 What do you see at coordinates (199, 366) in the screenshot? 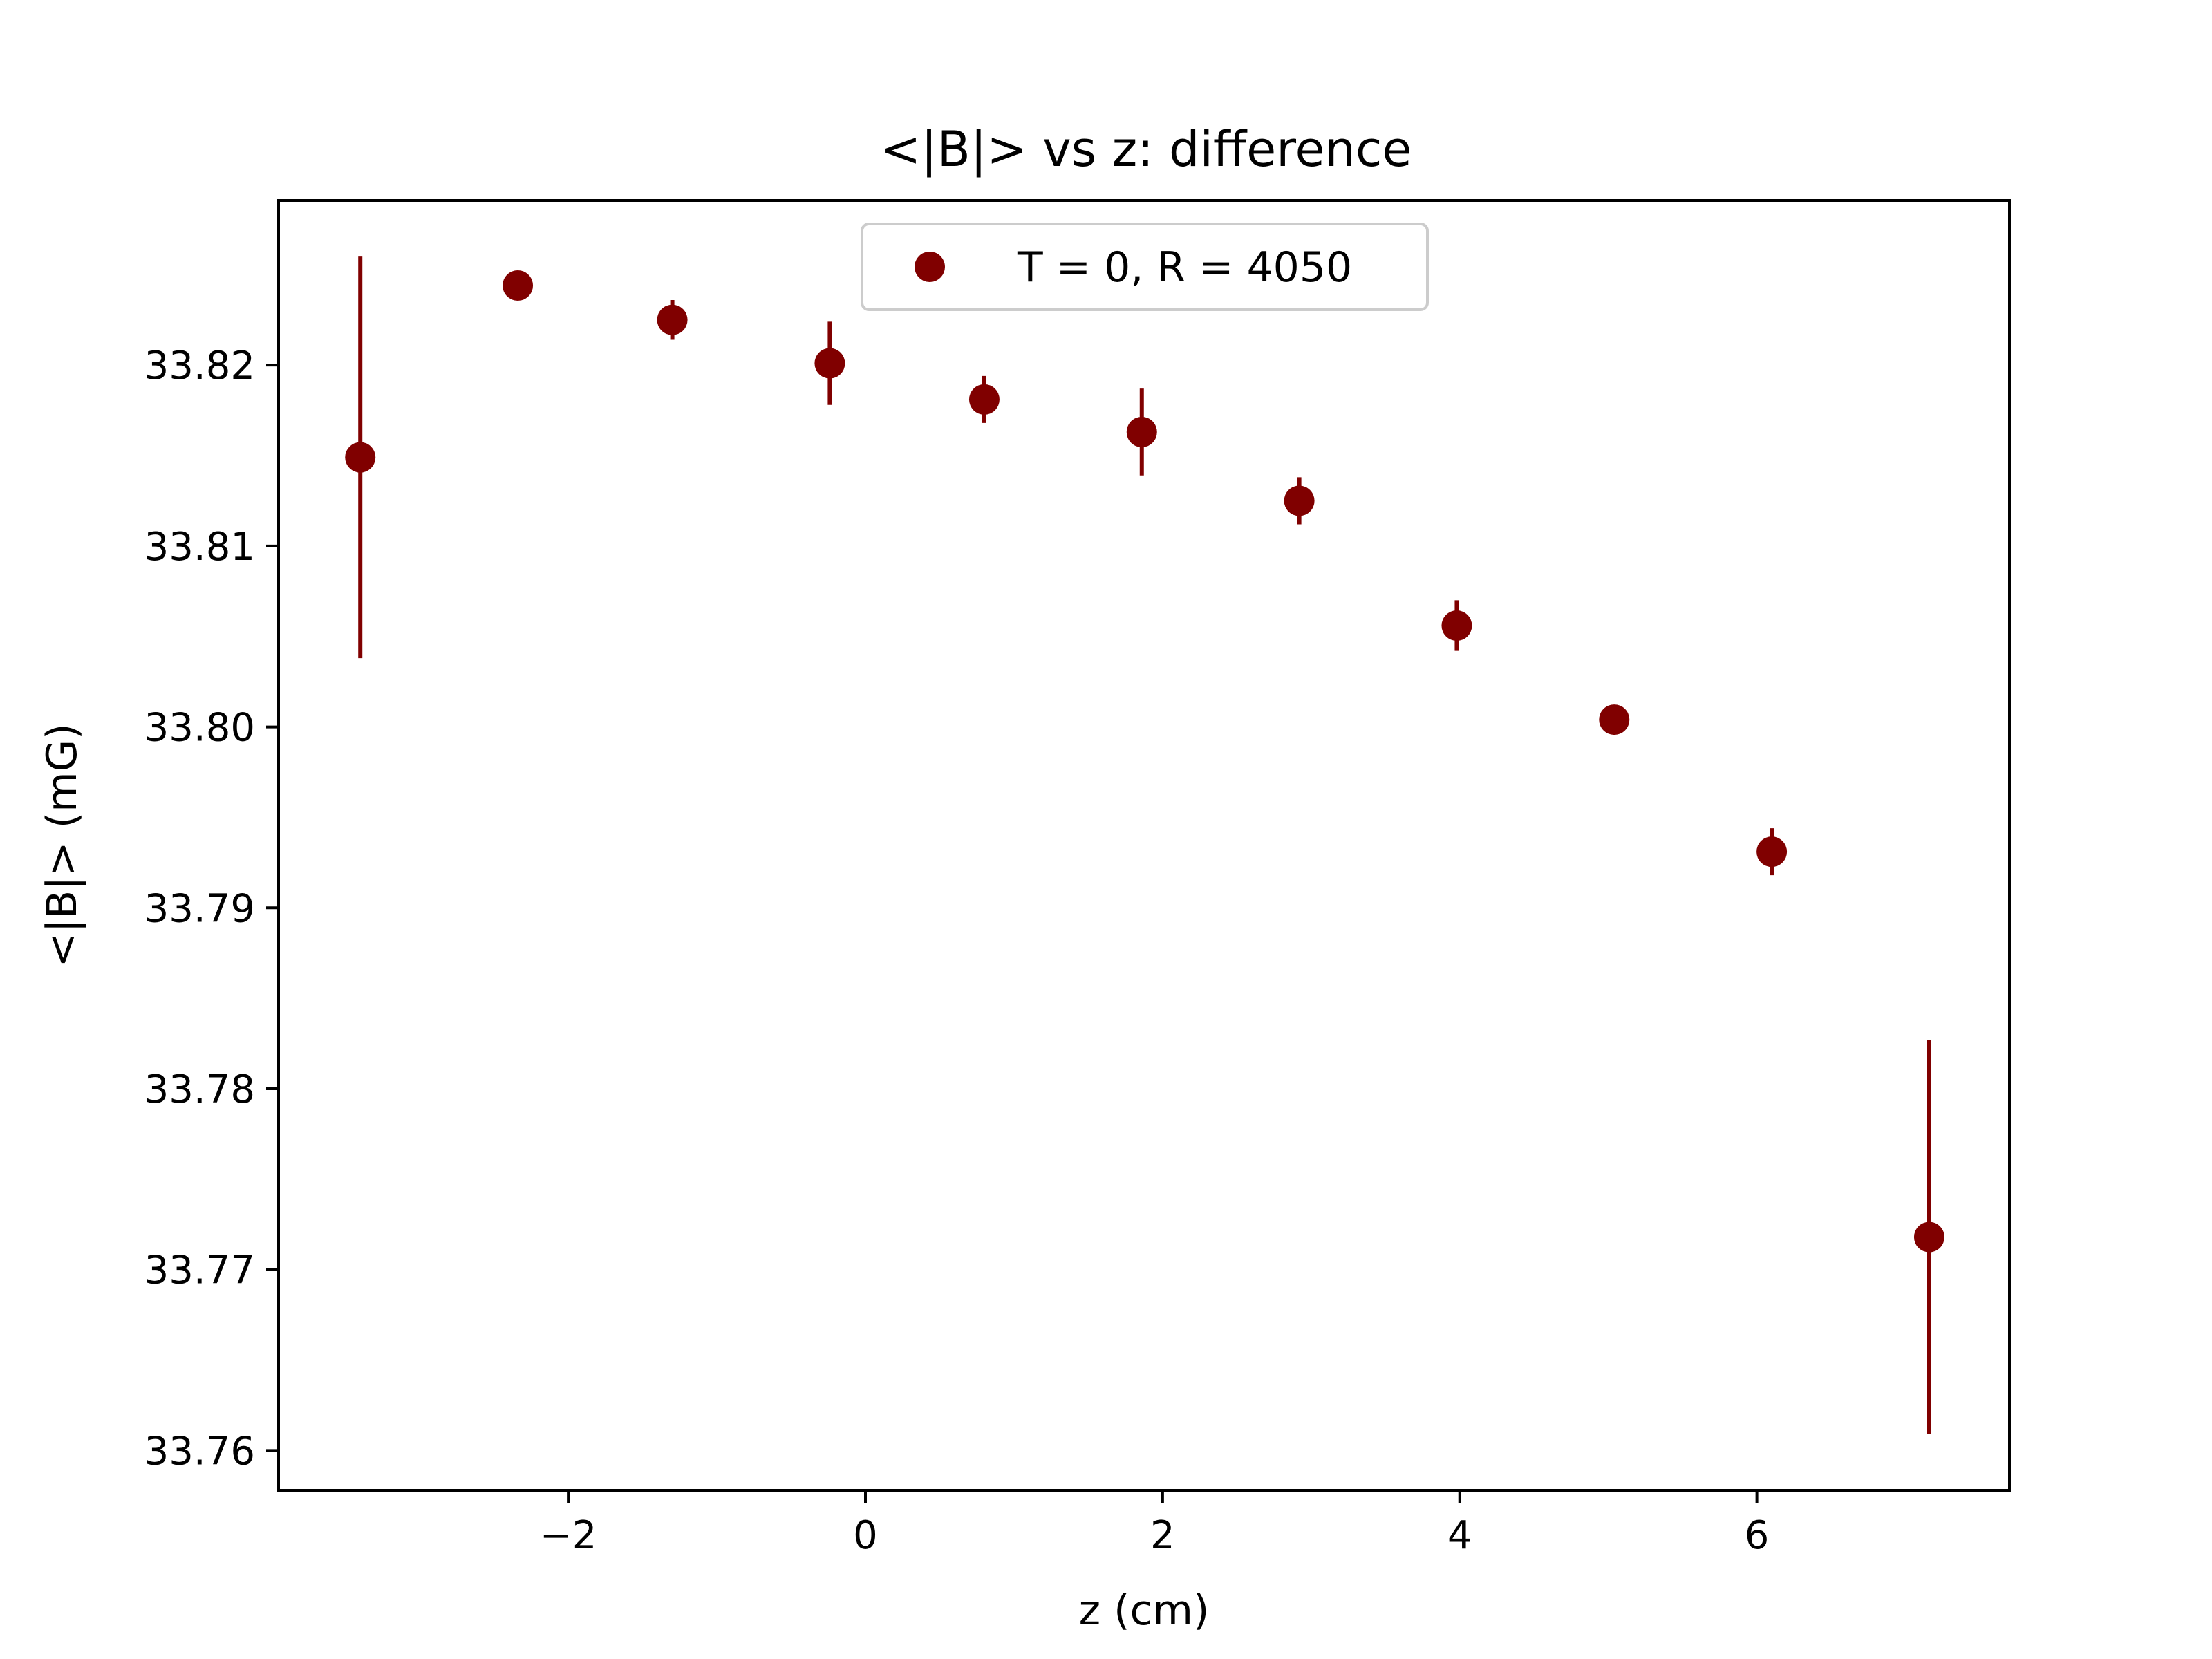
I see `y-tick-label: 33.82` at bounding box center [199, 366].